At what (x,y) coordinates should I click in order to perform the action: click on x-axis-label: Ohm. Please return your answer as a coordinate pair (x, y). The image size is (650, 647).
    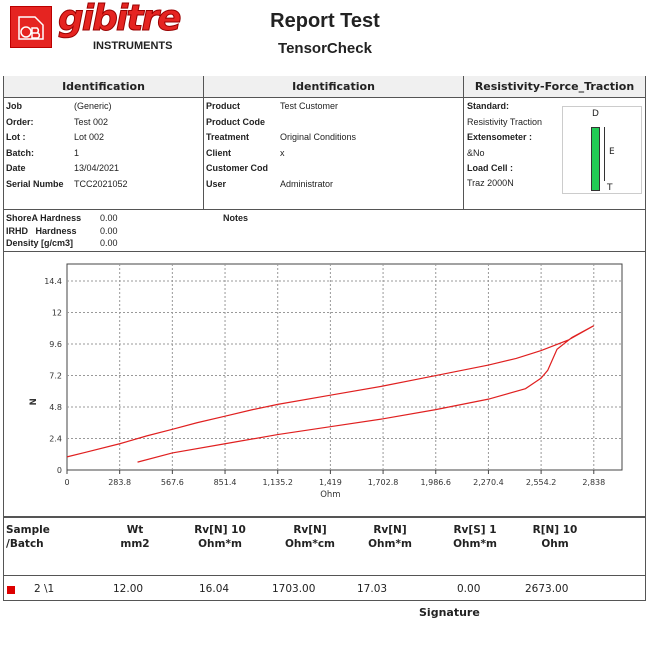
    Looking at the image, I should click on (330, 495).